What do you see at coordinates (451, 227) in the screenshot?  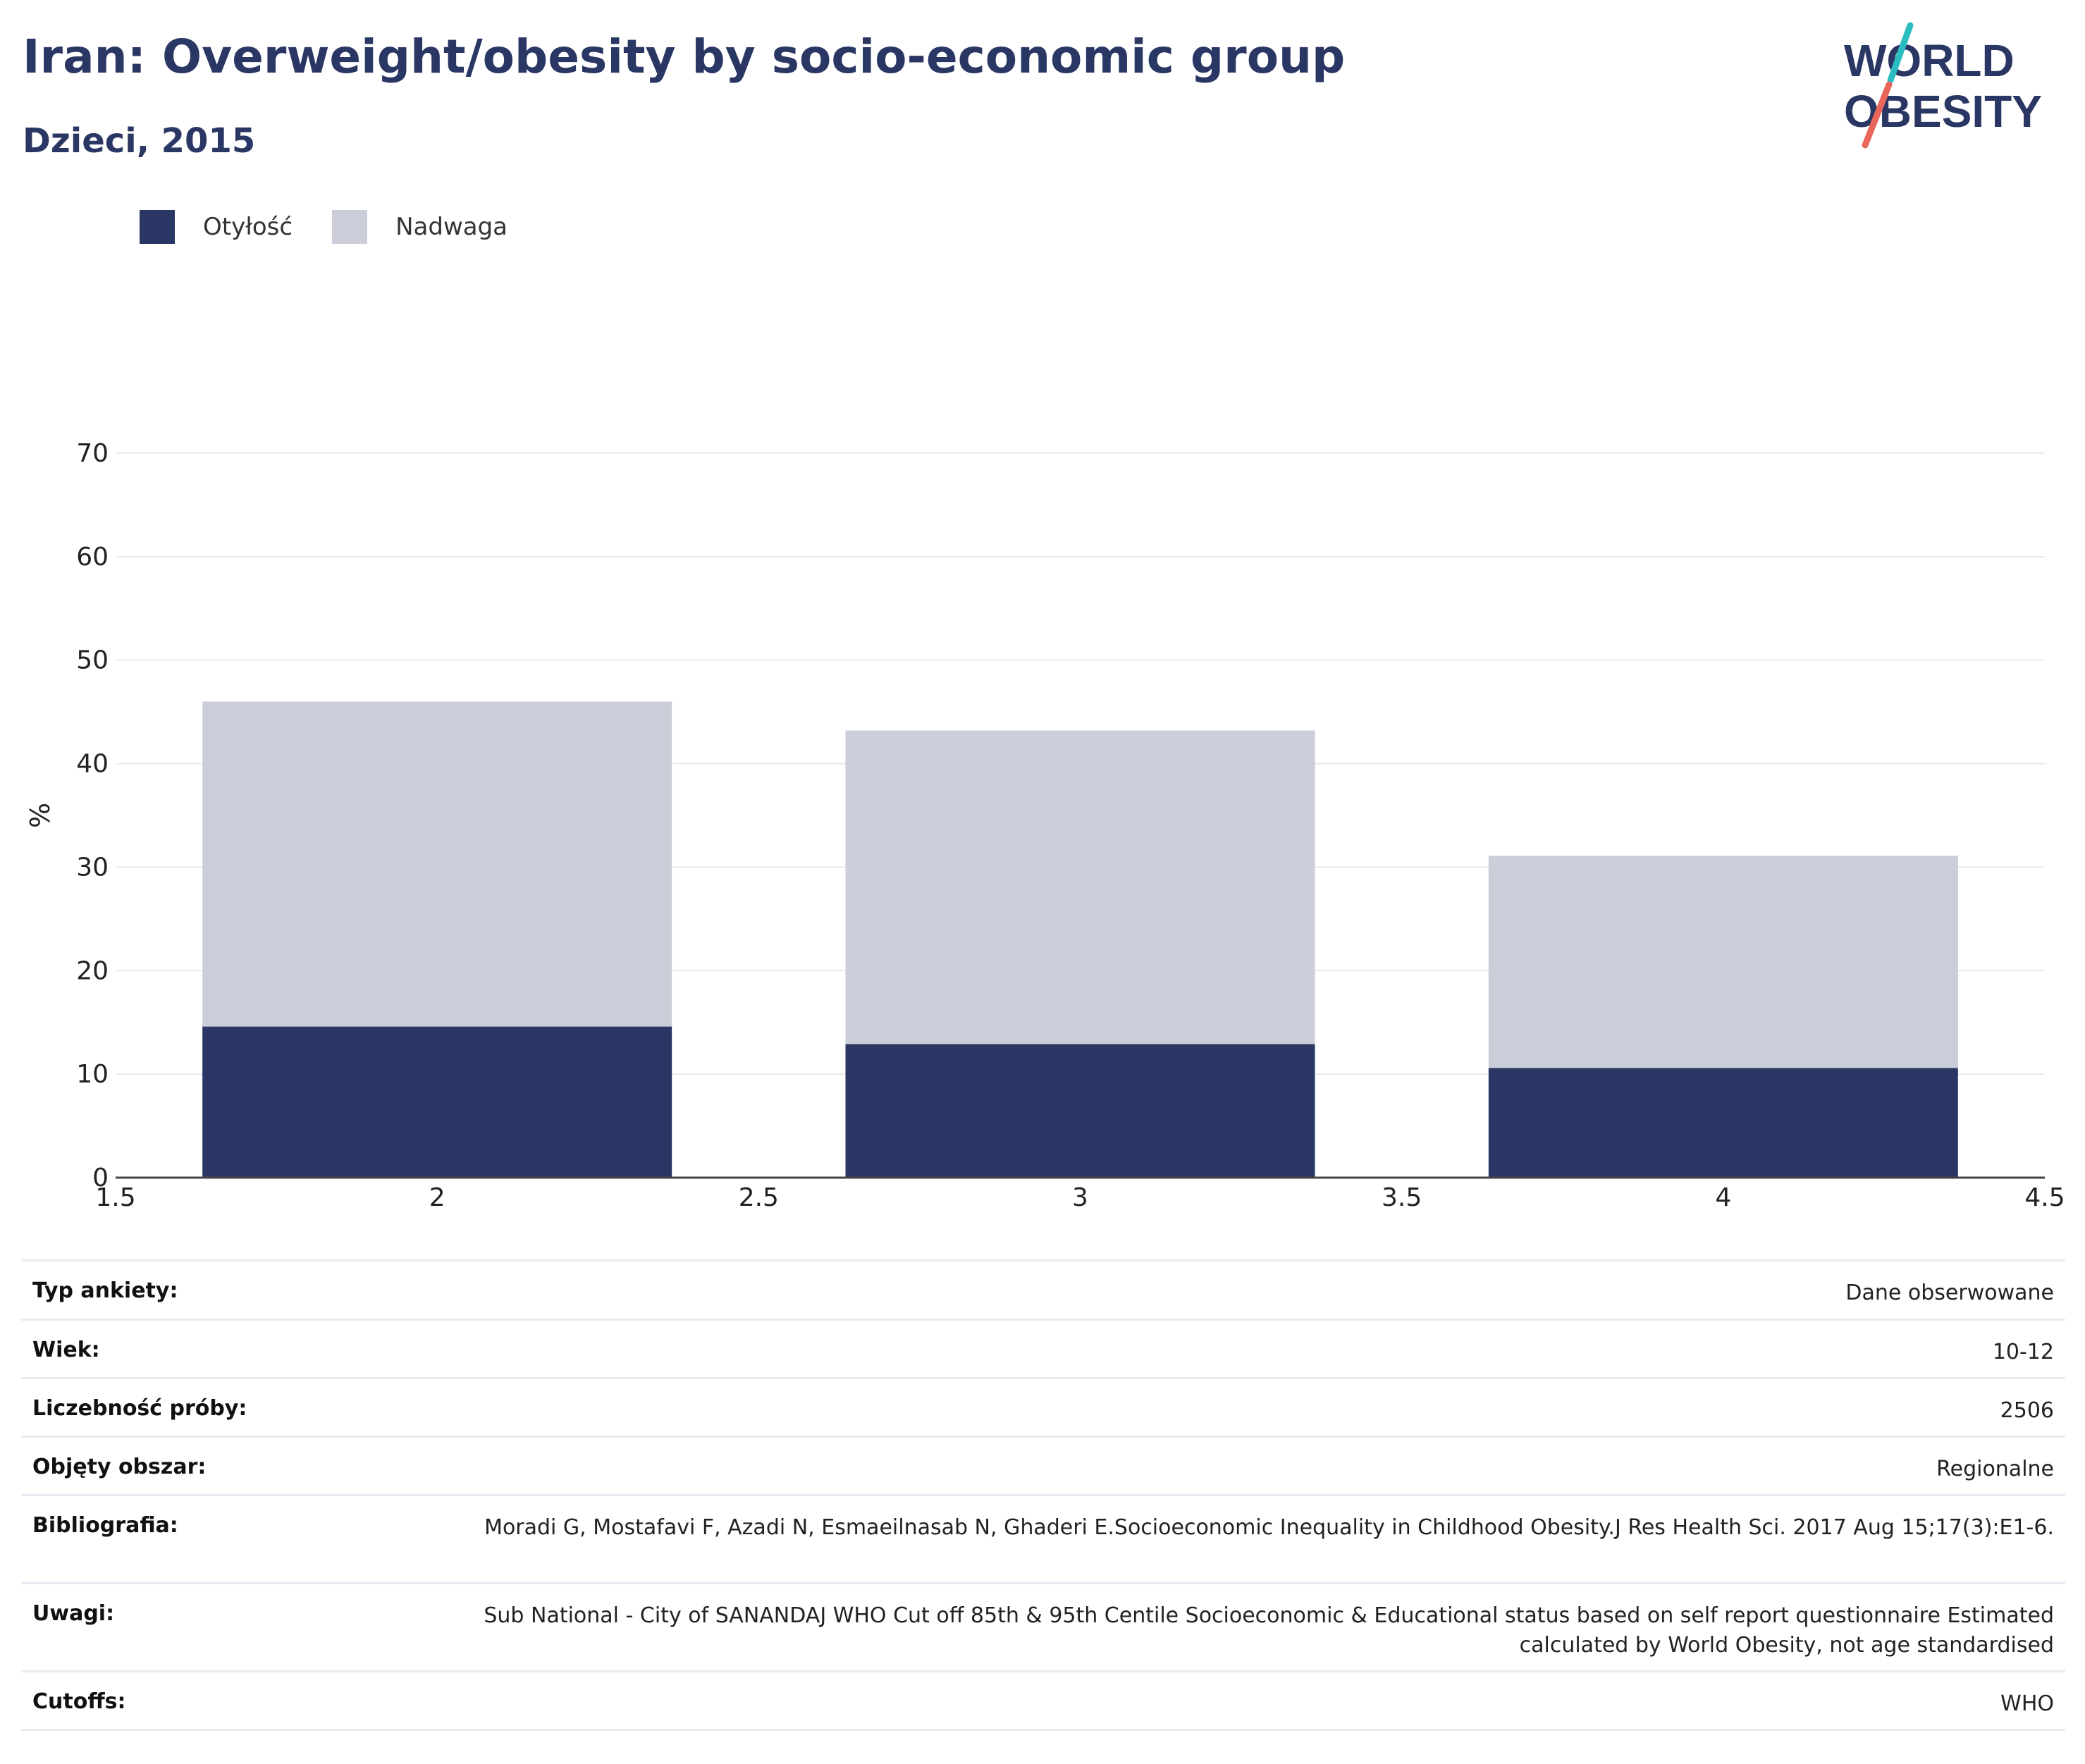 I see `legend-label-overweight: Nadwaga` at bounding box center [451, 227].